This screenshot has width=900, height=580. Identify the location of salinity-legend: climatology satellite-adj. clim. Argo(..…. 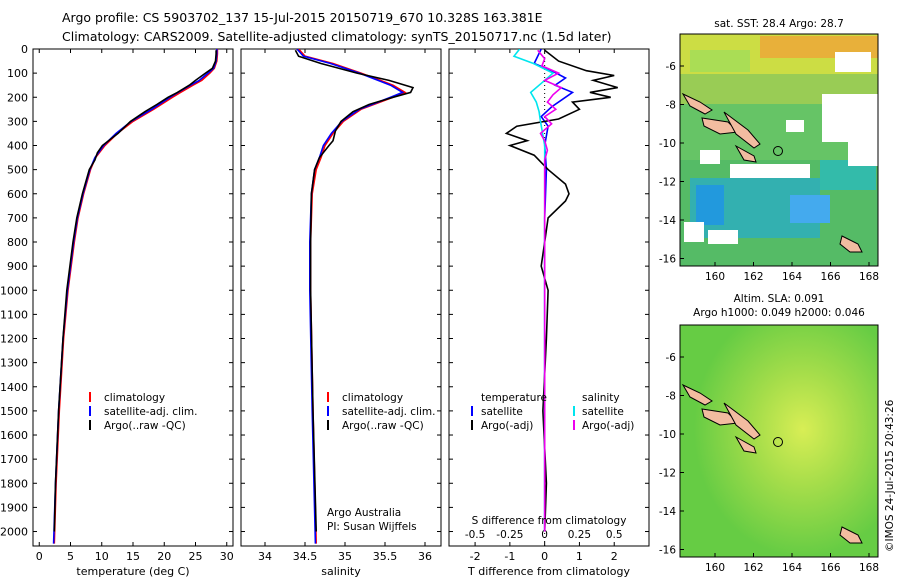
(381, 412).